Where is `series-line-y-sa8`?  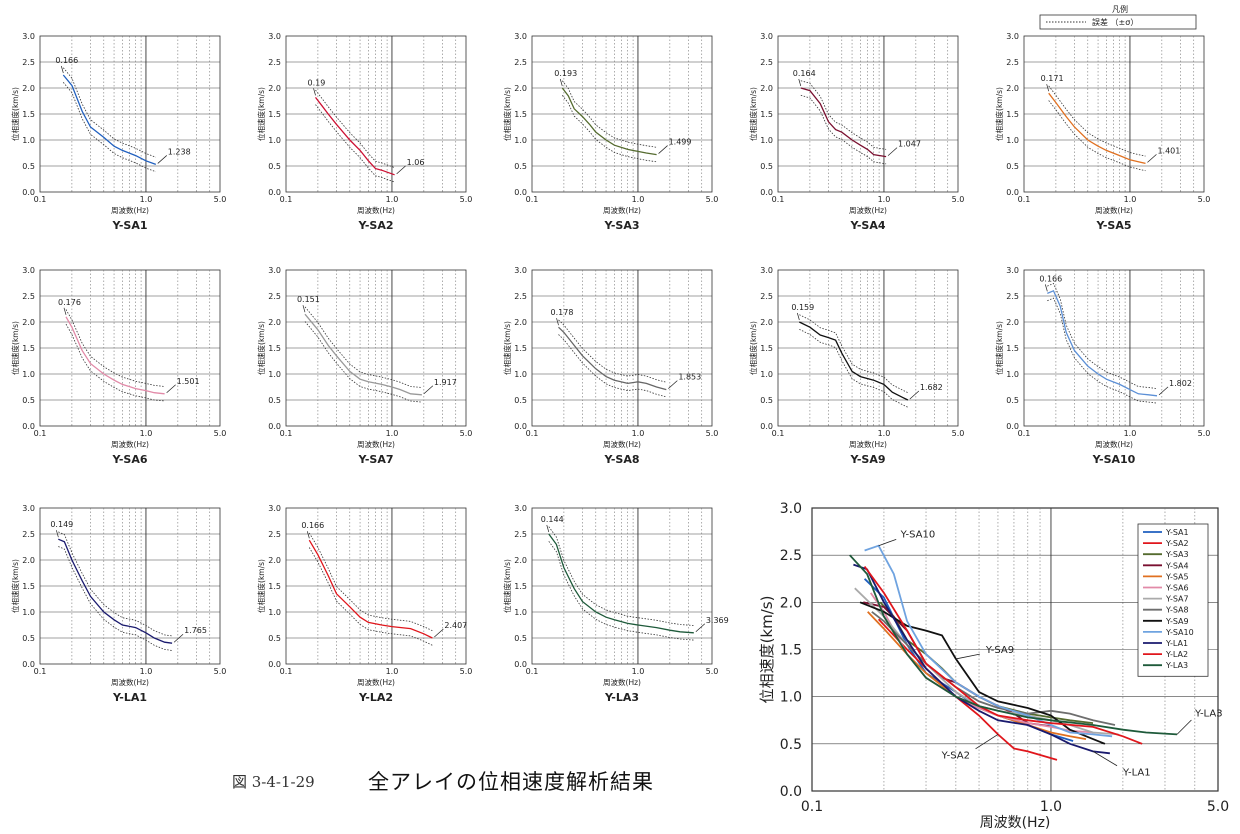
series-line-y-sa8 is located at coordinates (612, 358).